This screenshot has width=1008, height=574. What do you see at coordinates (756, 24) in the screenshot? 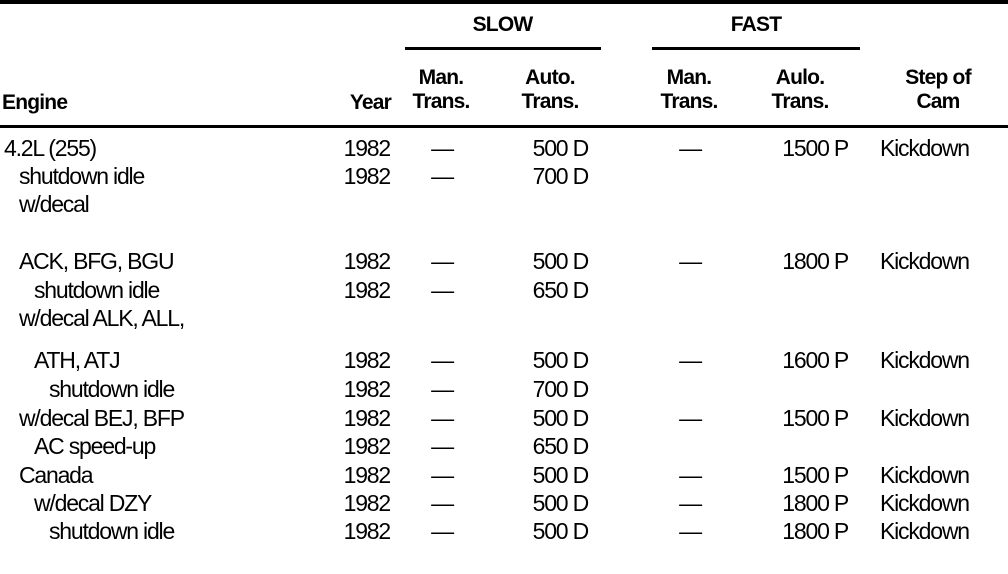
I see `group-header-fast: FAST` at bounding box center [756, 24].